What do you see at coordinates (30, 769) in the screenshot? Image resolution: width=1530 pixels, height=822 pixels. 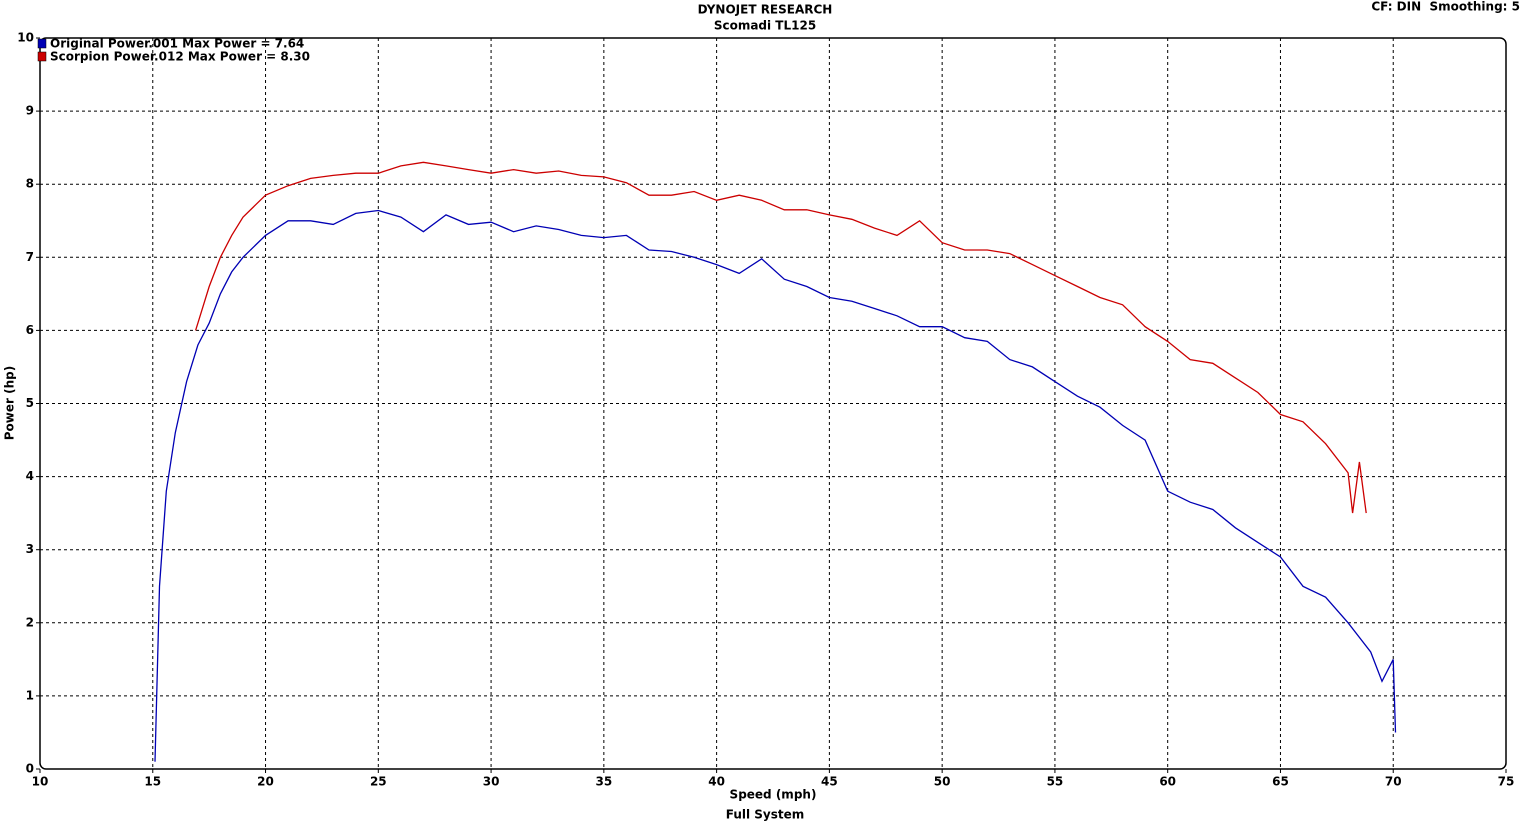 I see `y-tick-label: 0` at bounding box center [30, 769].